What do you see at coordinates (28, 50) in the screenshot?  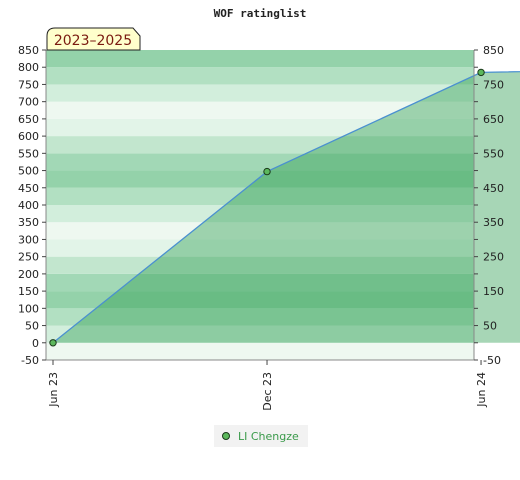 I see `y-tick-label: 850` at bounding box center [28, 50].